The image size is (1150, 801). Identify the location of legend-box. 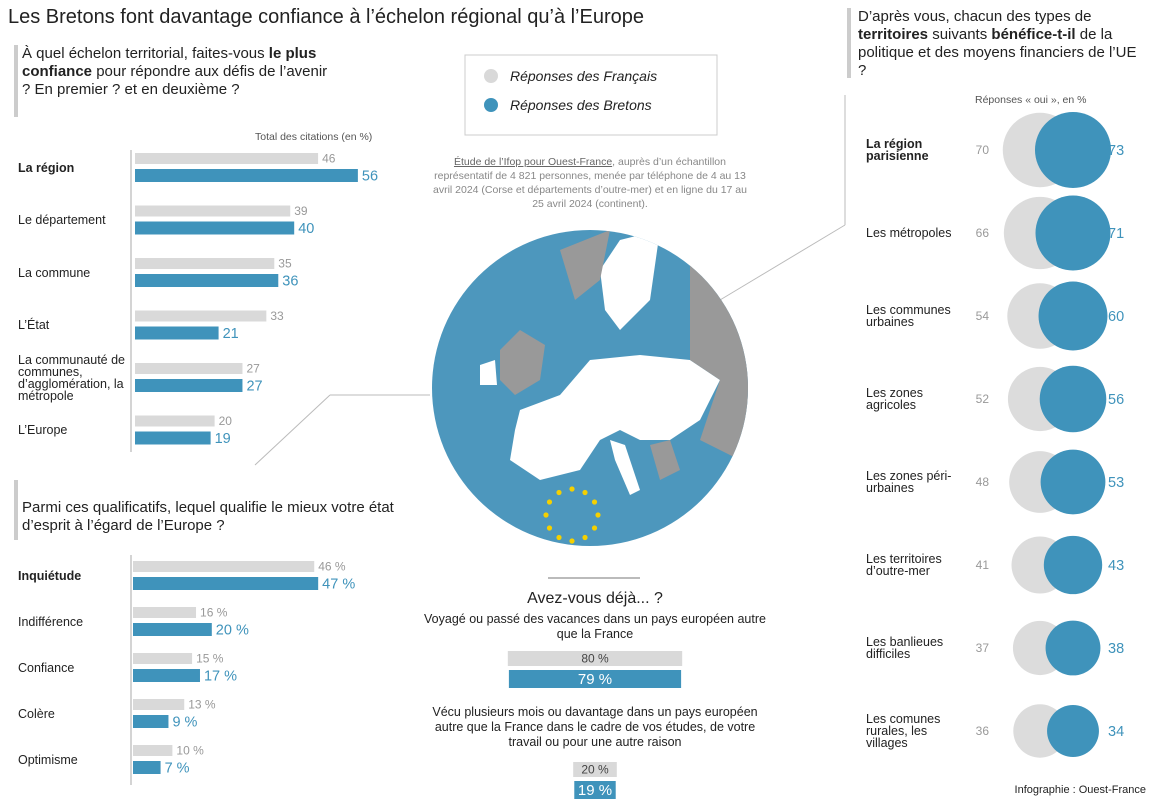
(591, 95).